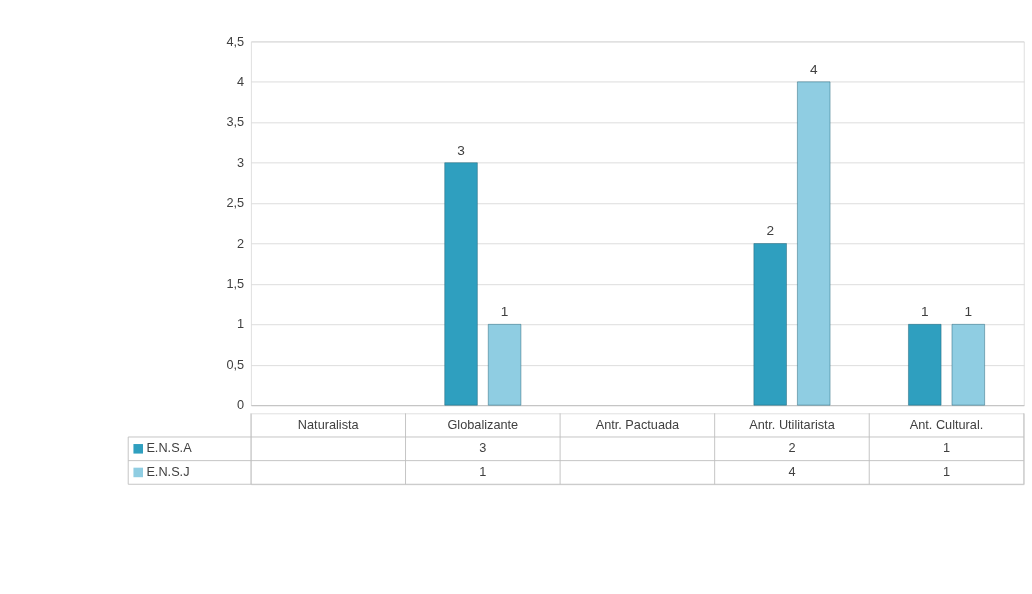  What do you see at coordinates (770, 231) in the screenshot?
I see `text: 2` at bounding box center [770, 231].